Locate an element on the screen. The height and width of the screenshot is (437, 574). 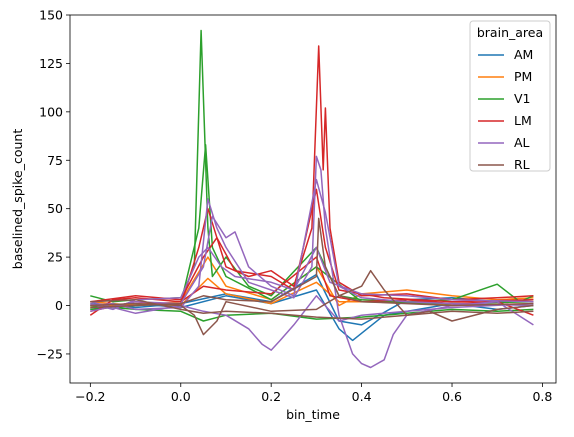
legend-label-v1: V1 is located at coordinates (522, 98).